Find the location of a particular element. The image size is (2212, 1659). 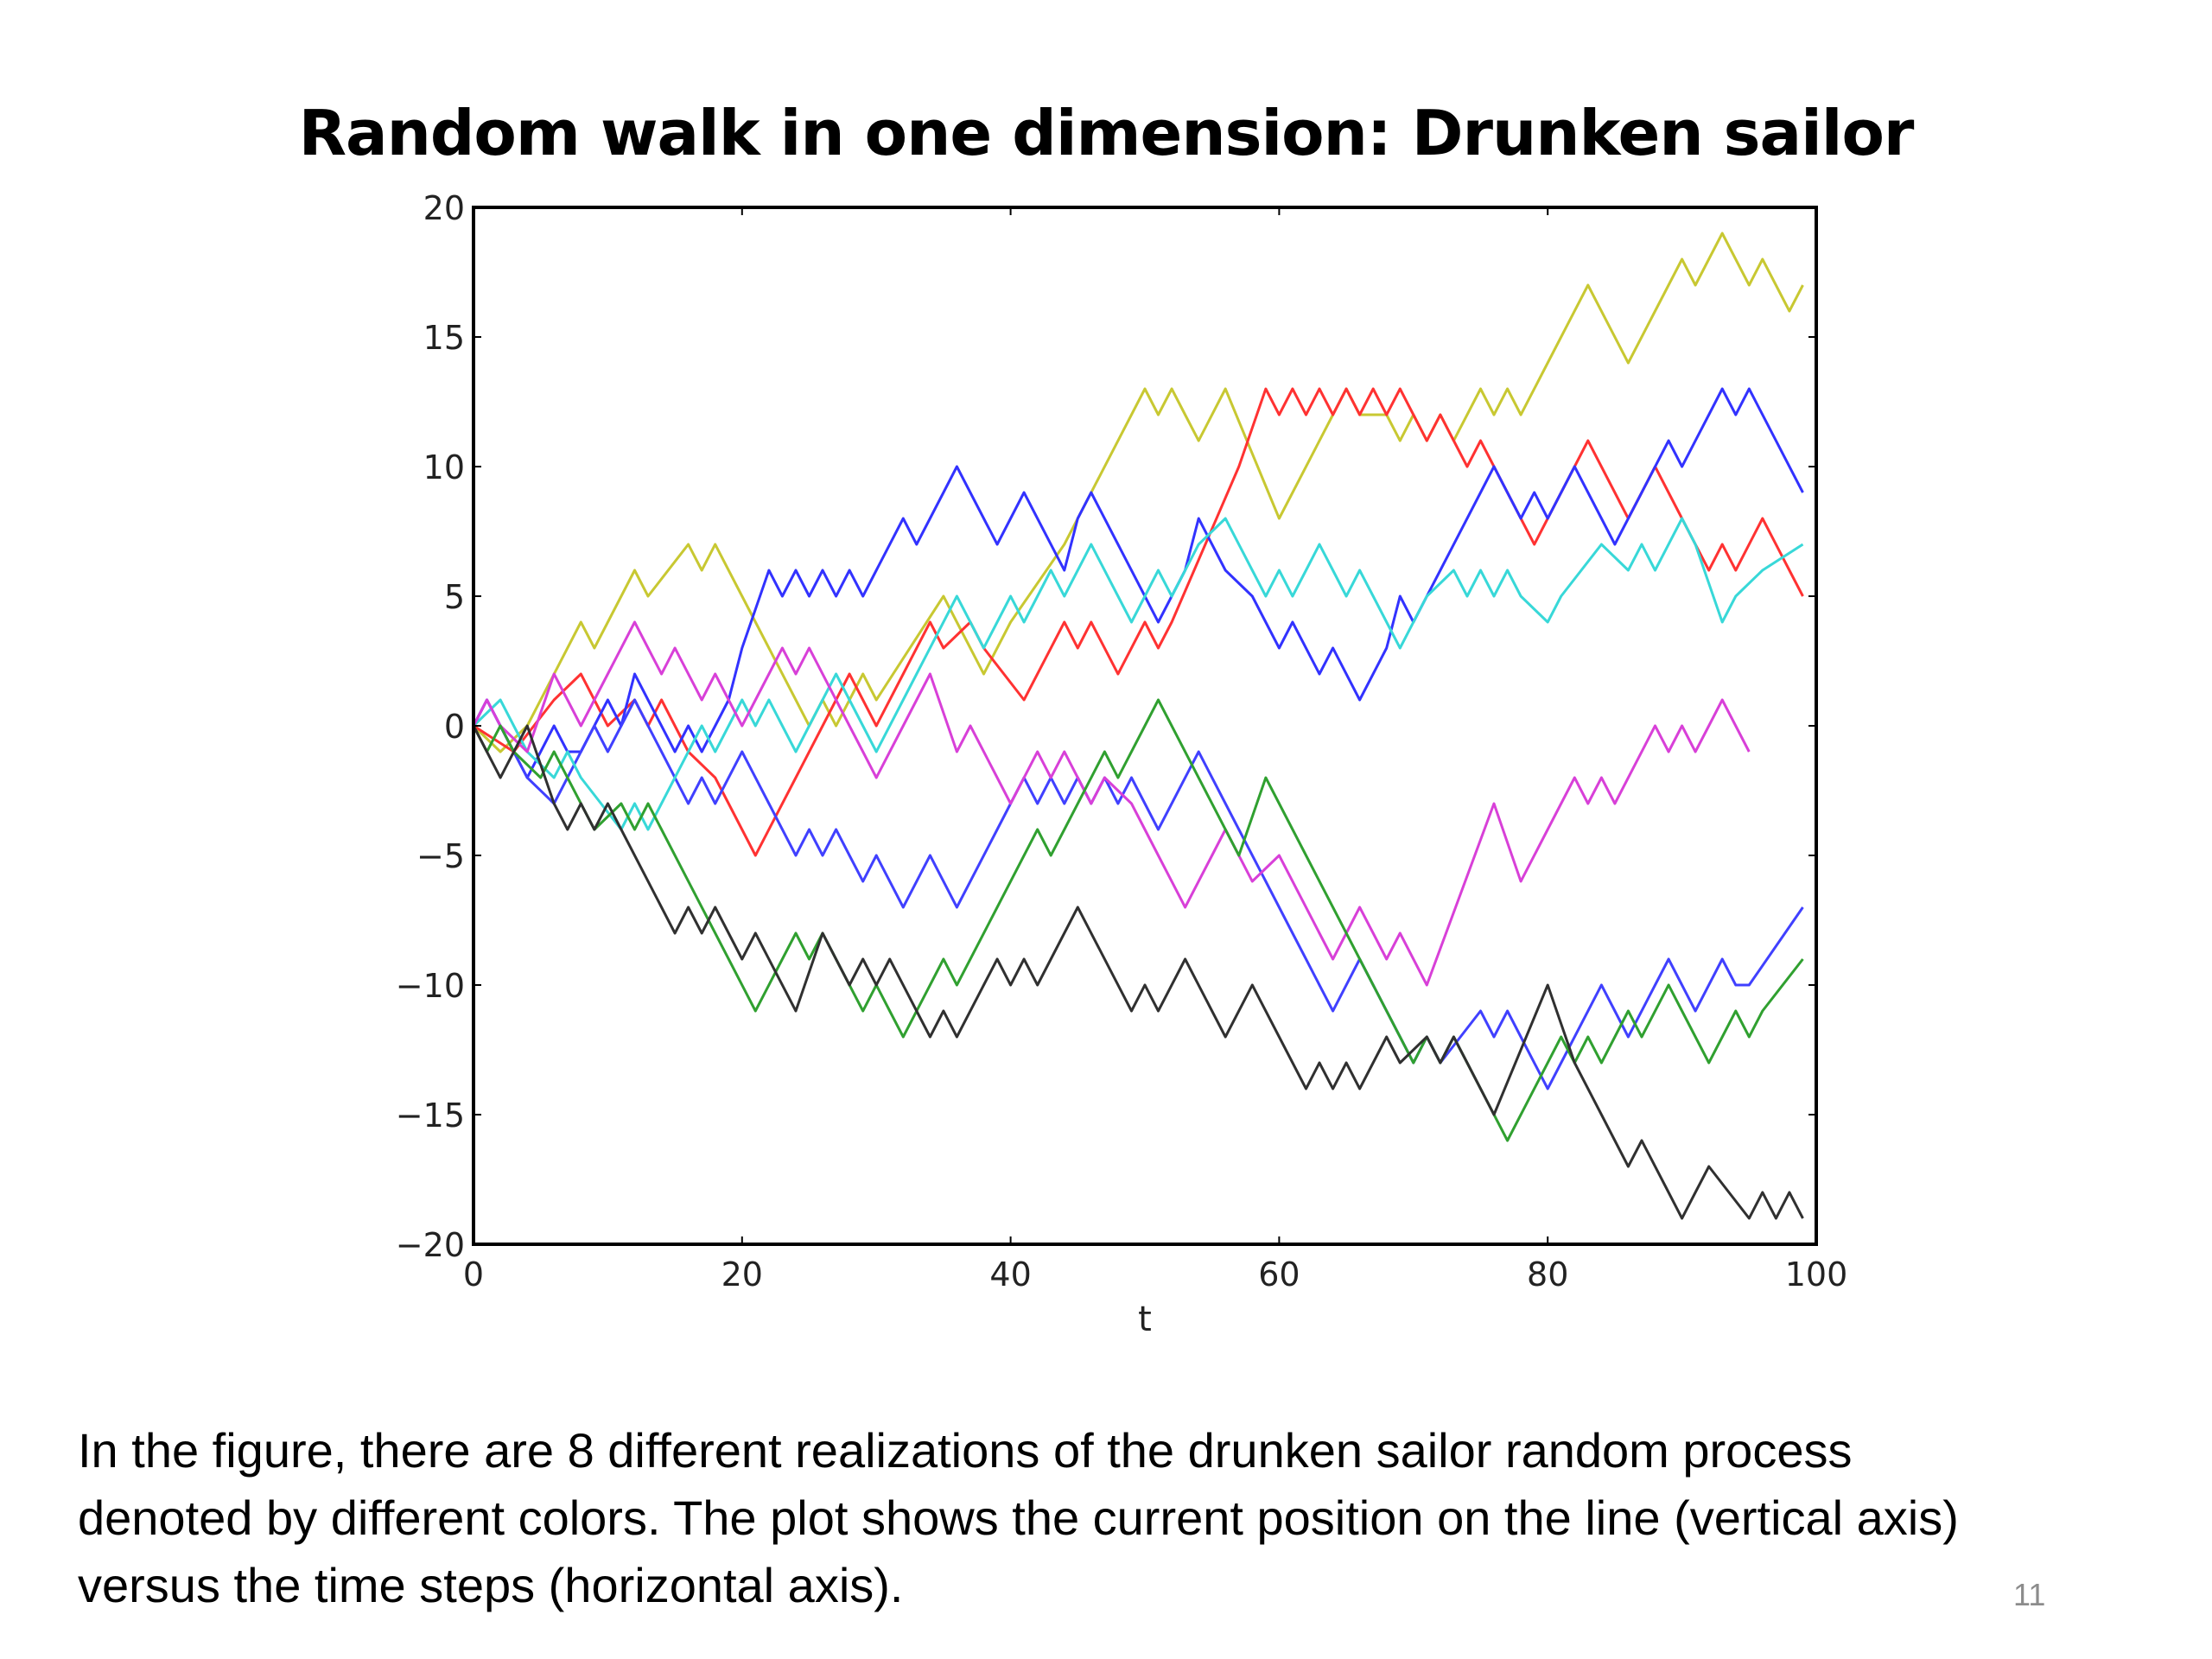

y-tick-label: 0 is located at coordinates (454, 727).